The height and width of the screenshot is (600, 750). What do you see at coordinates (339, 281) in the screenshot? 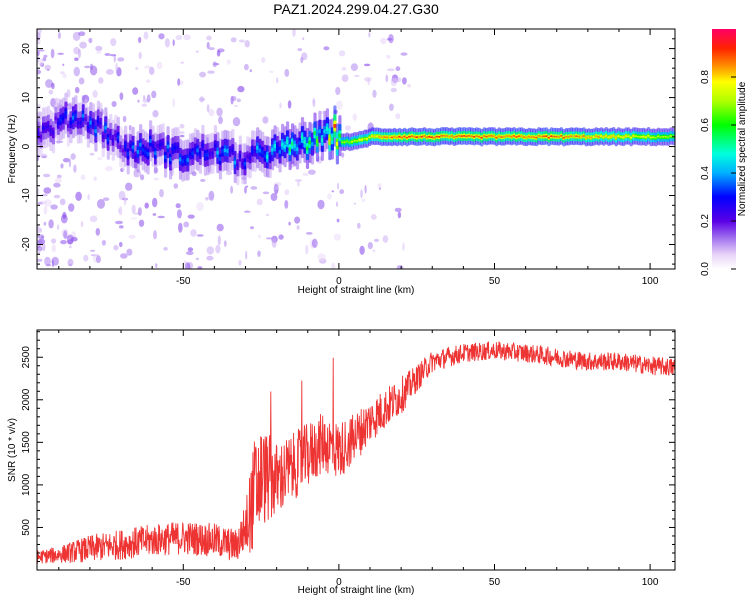
I see `x-tick-label: 0` at bounding box center [339, 281].